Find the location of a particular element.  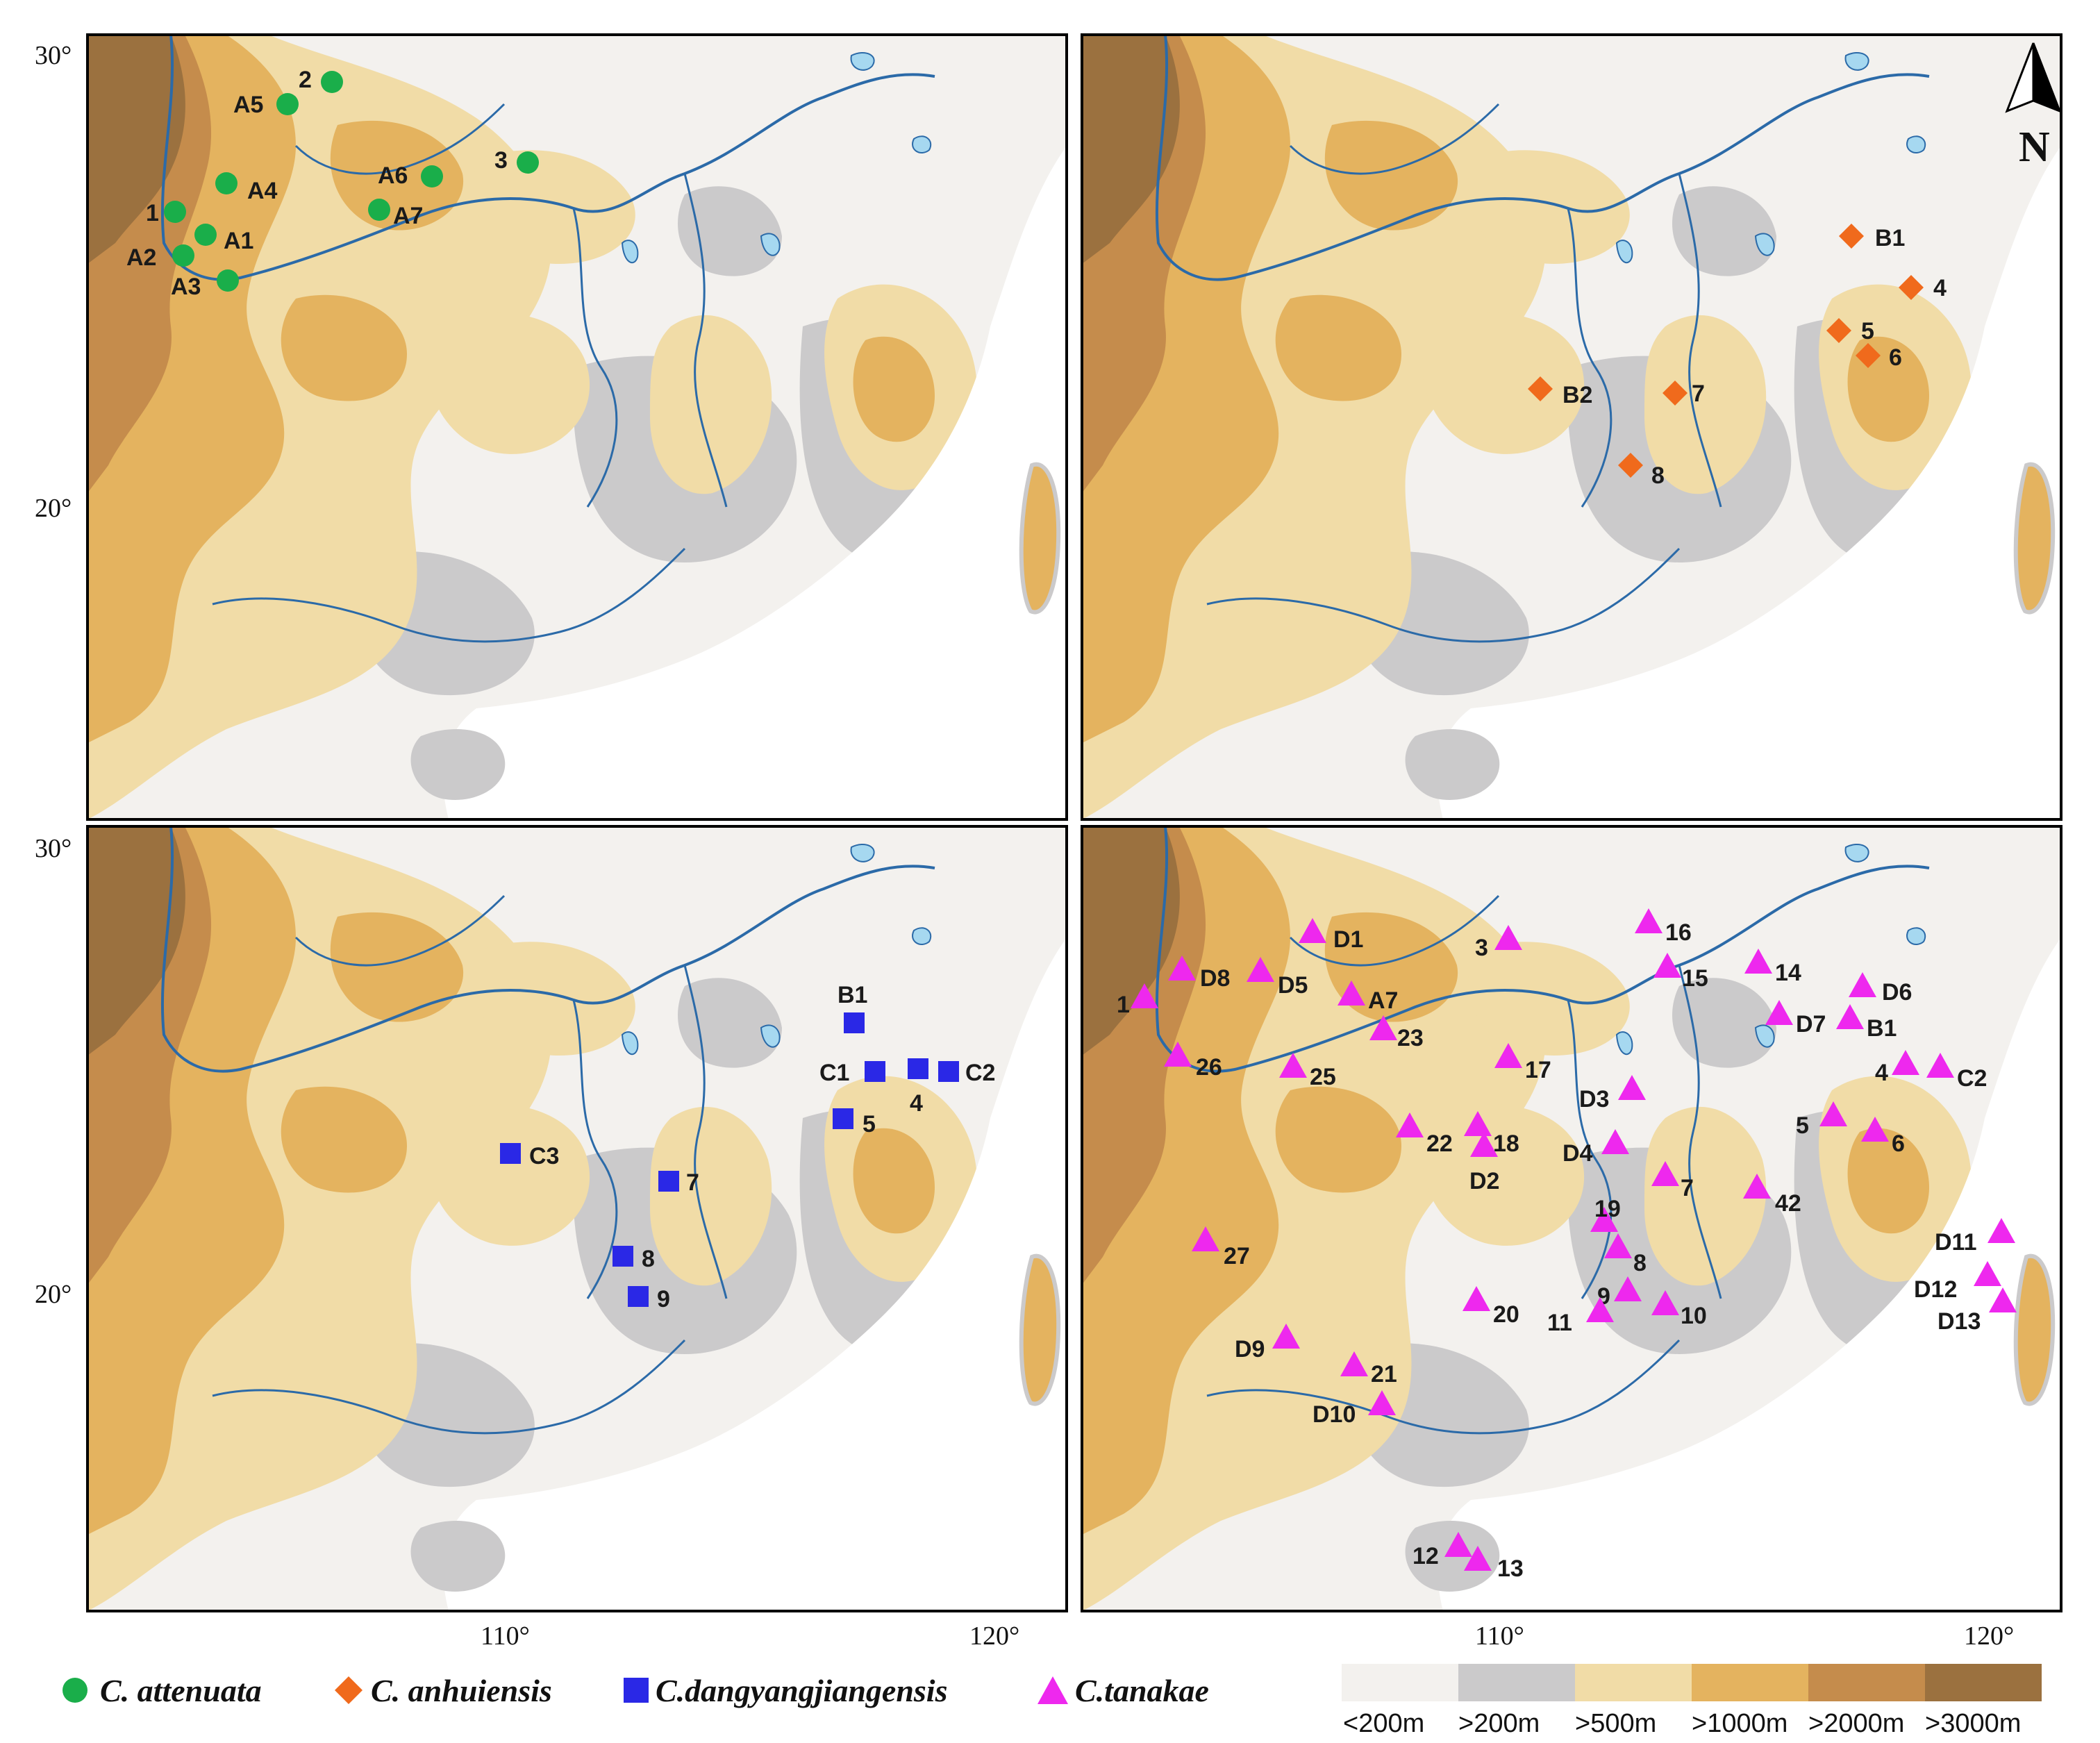

site-label: 20 is located at coordinates (1506, 1314).